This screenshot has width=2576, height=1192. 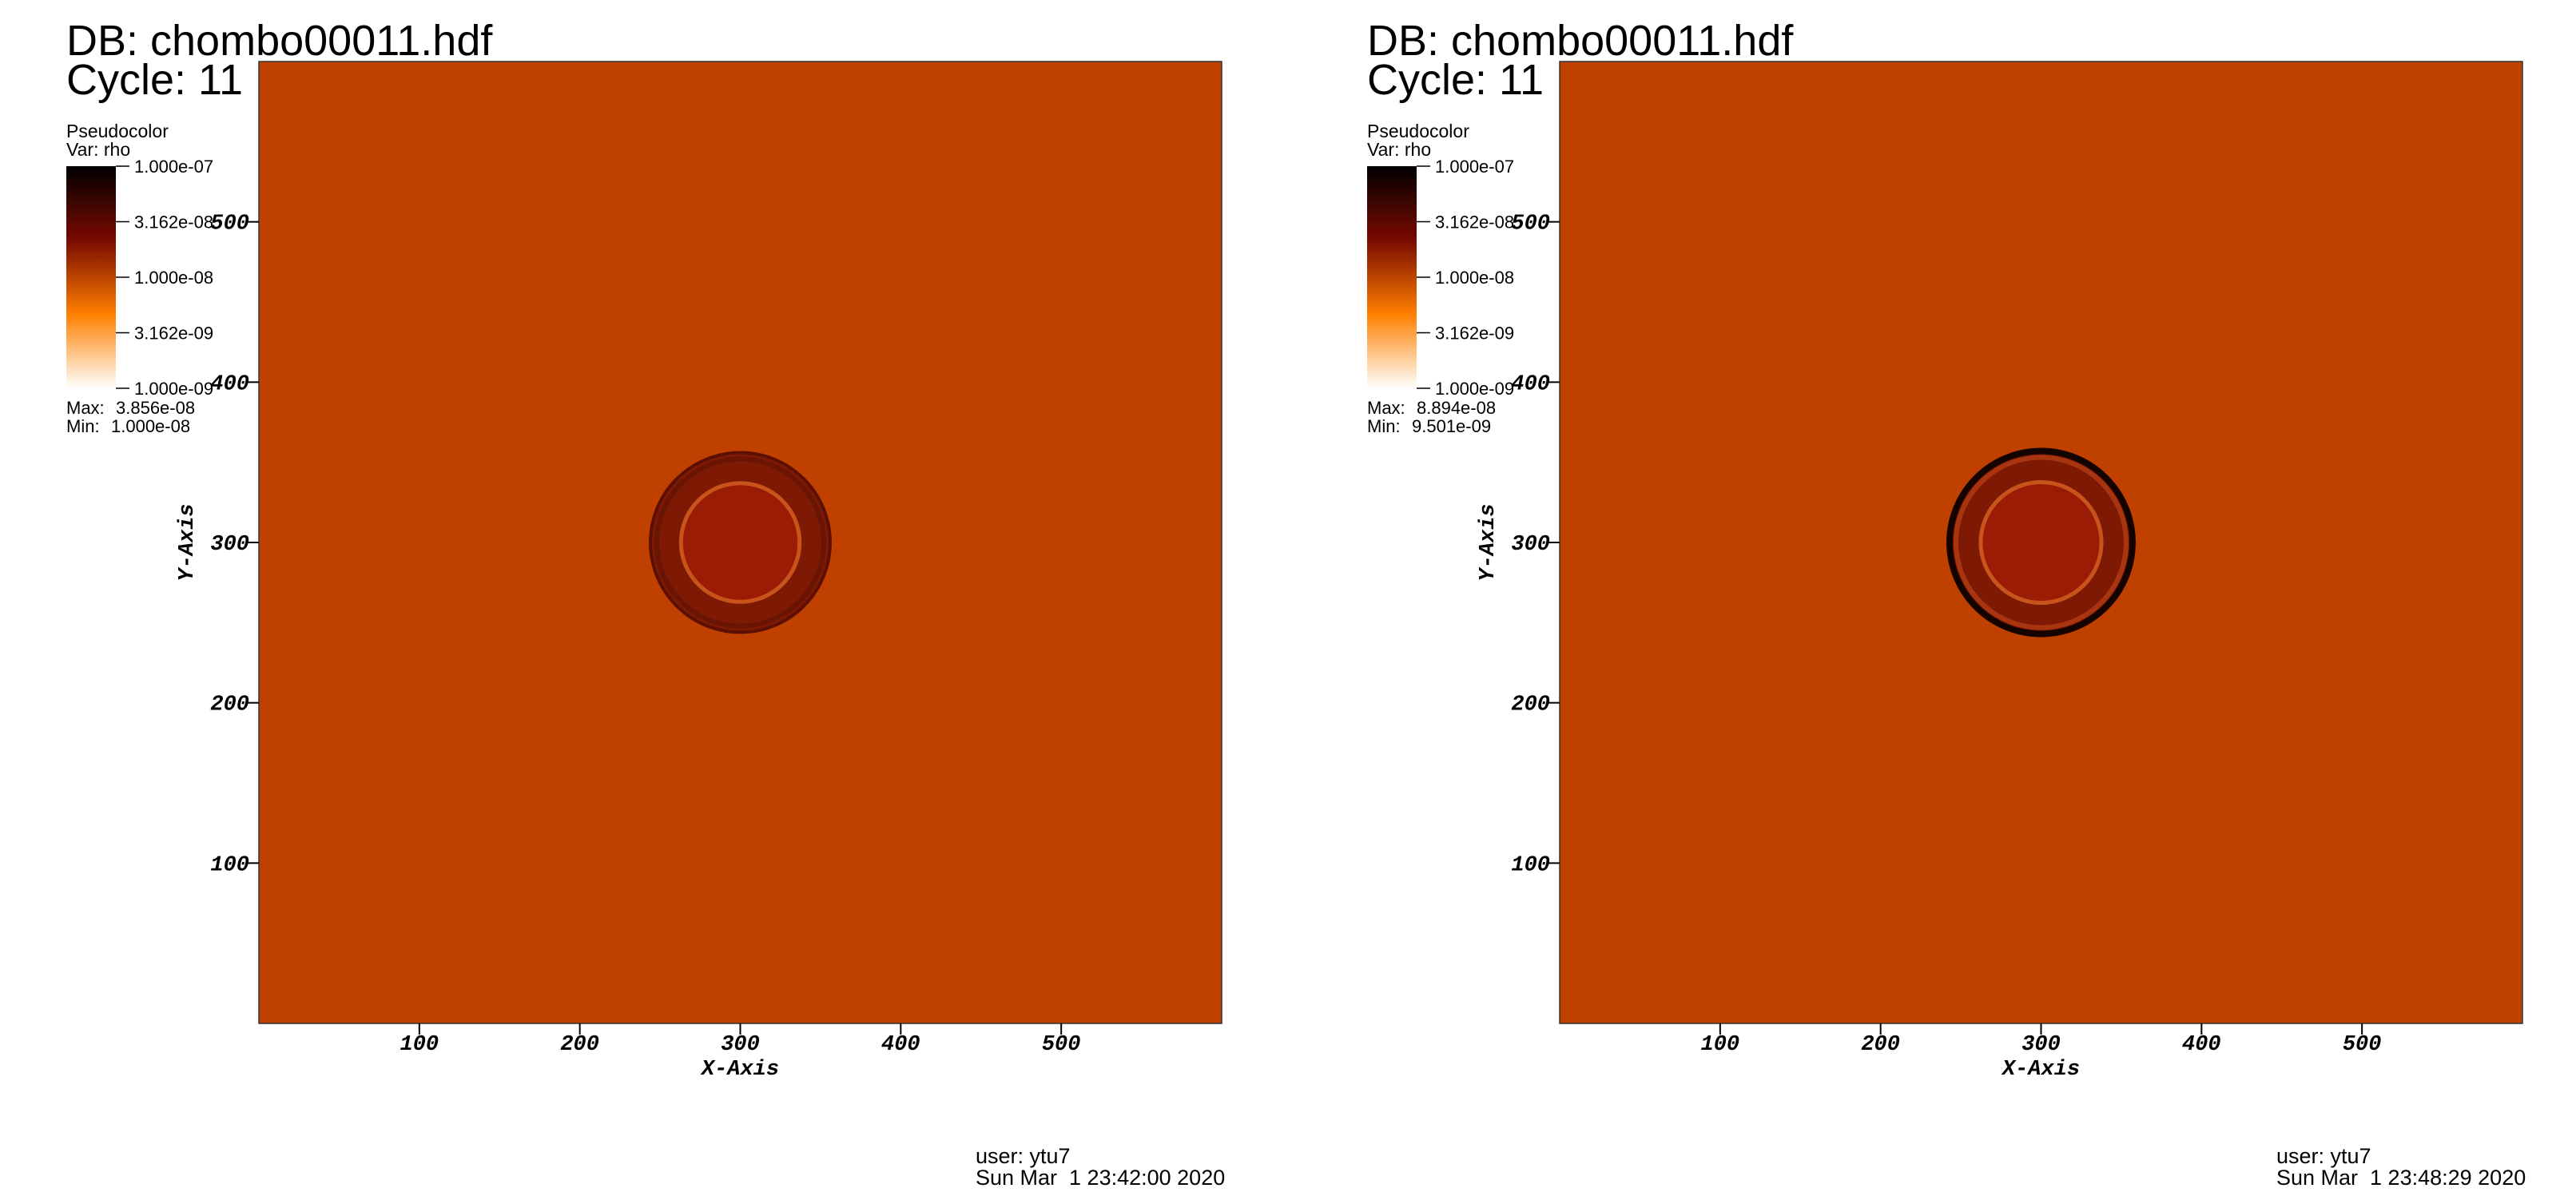 What do you see at coordinates (1100, 1178) in the screenshot?
I see `date-label: Sun Mar 1 23:42:00 2020` at bounding box center [1100, 1178].